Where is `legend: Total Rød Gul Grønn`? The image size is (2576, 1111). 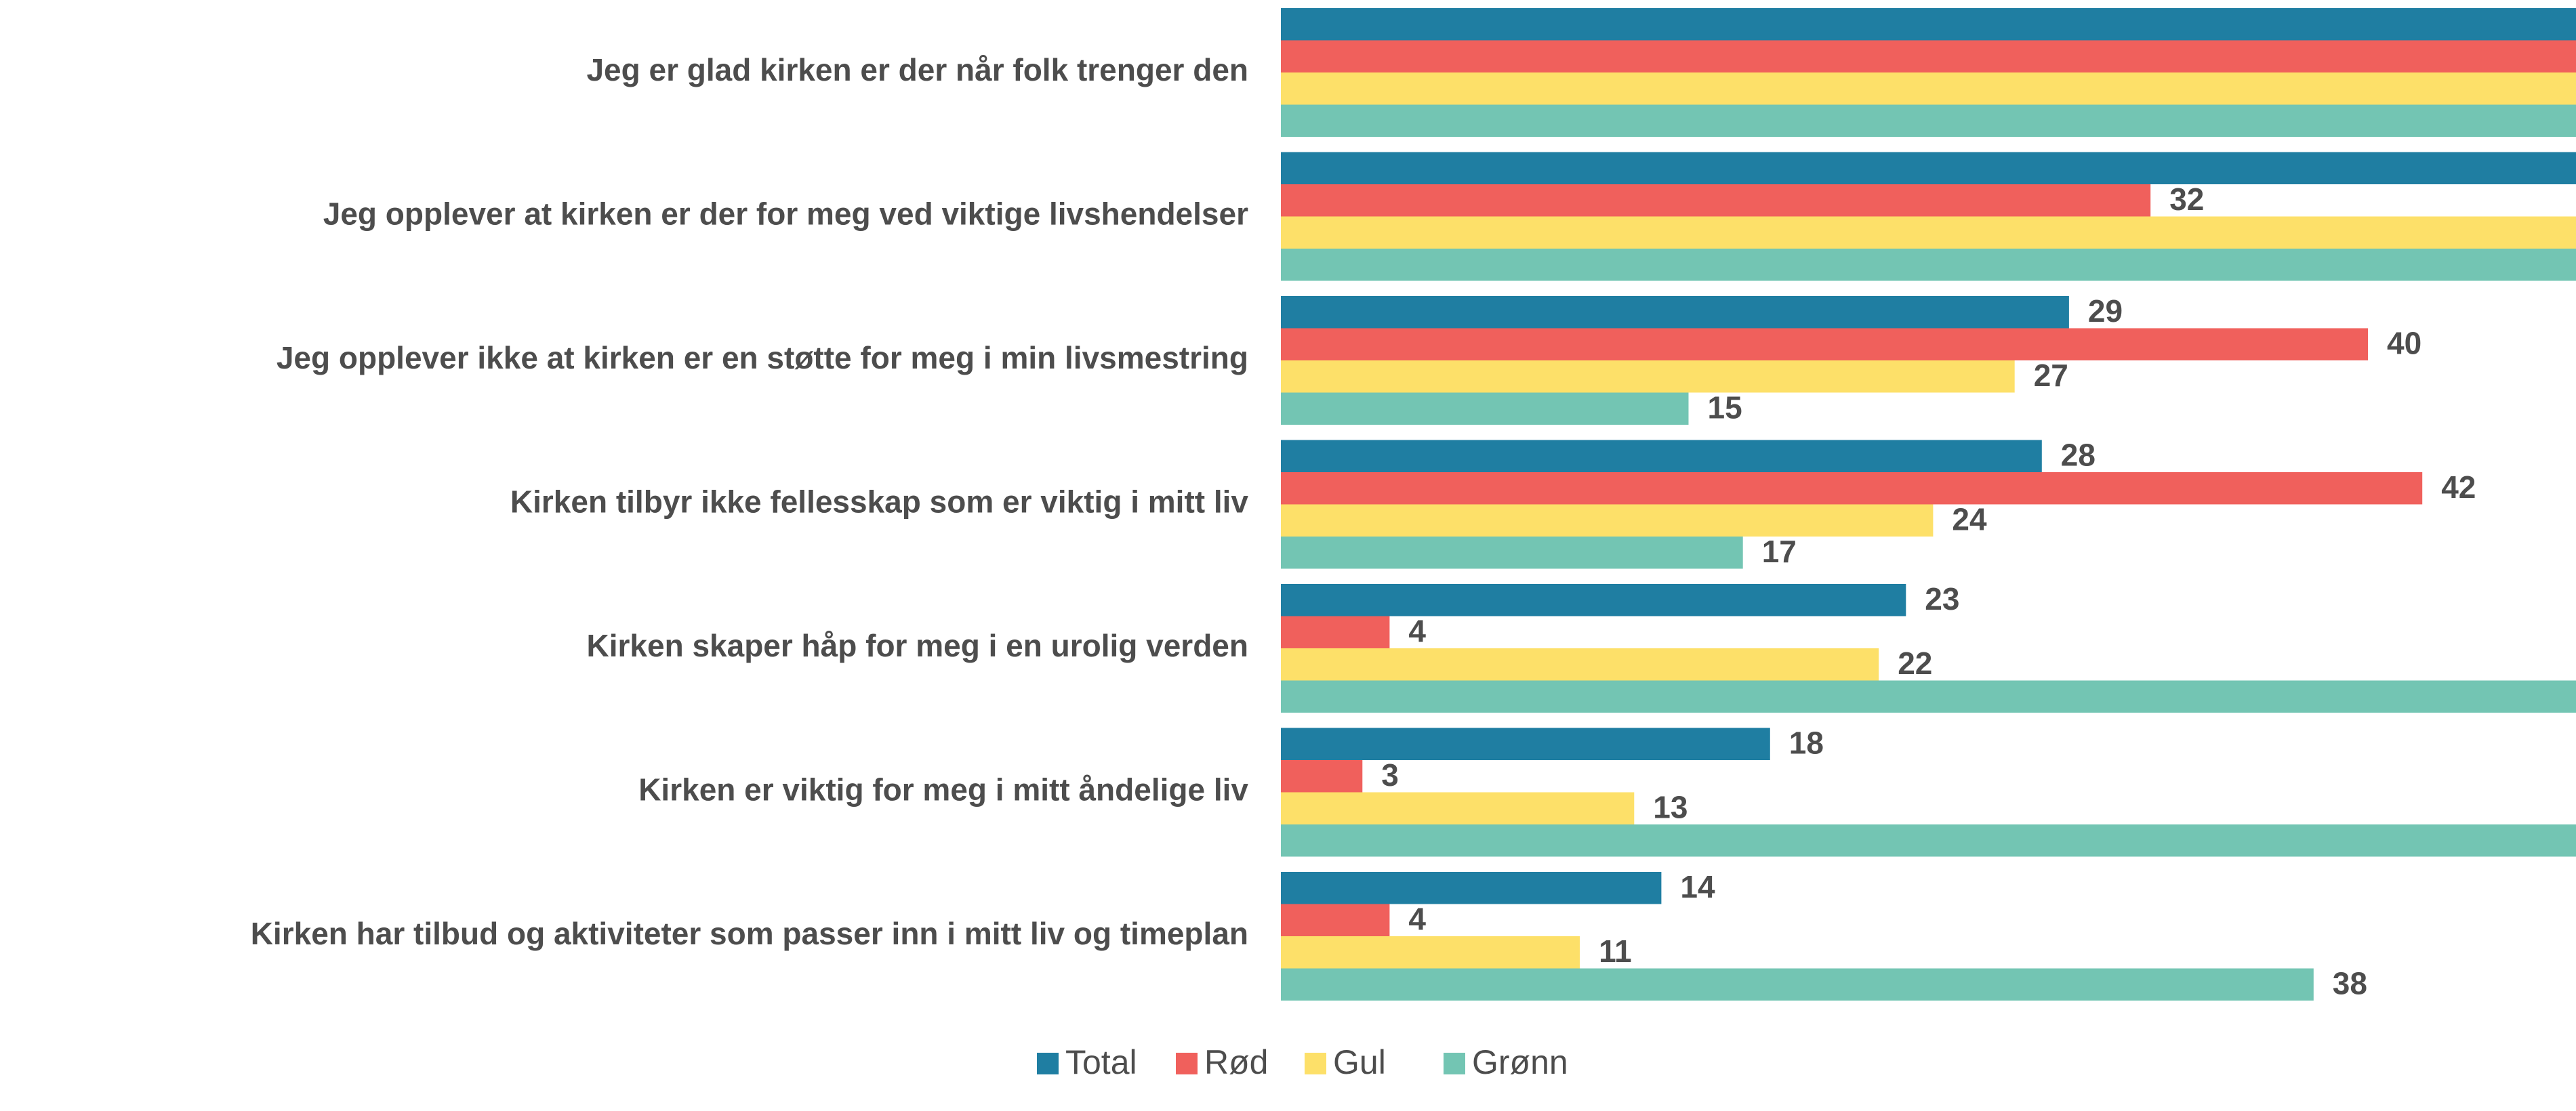 legend: Total Rød Gul Grønn is located at coordinates (1303, 1062).